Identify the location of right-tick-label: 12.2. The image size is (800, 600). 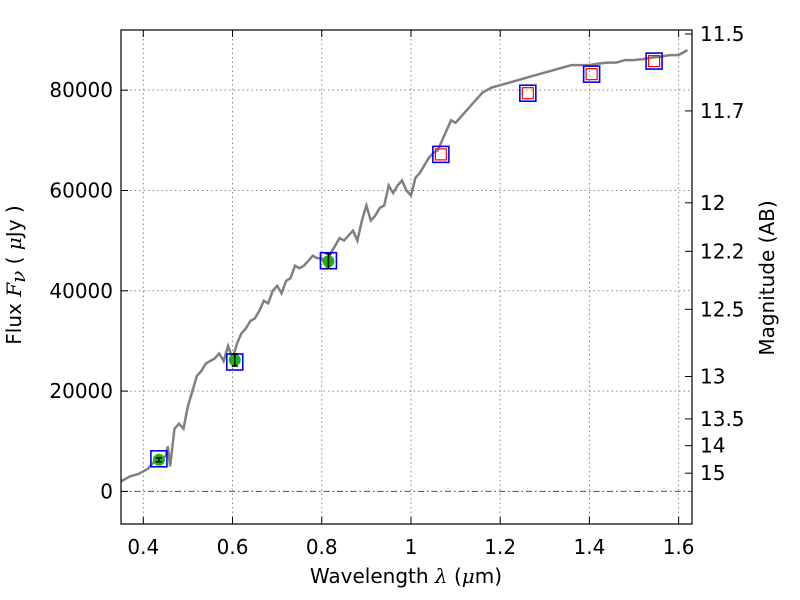
(722, 251).